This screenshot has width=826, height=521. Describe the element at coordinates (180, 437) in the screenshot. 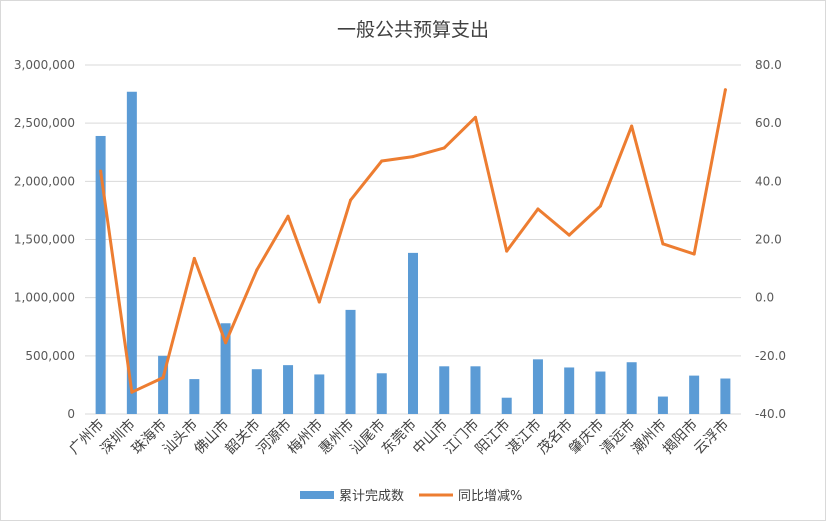

I see `category-label: 汕头市` at that location.